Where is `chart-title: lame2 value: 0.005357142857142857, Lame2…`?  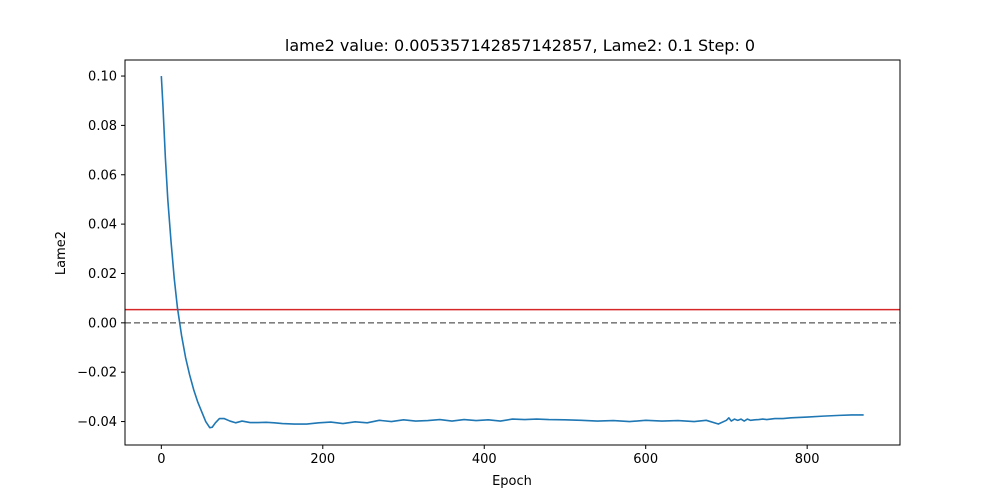
chart-title: lame2 value: 0.005357142857142857, Lame2… is located at coordinates (520, 45).